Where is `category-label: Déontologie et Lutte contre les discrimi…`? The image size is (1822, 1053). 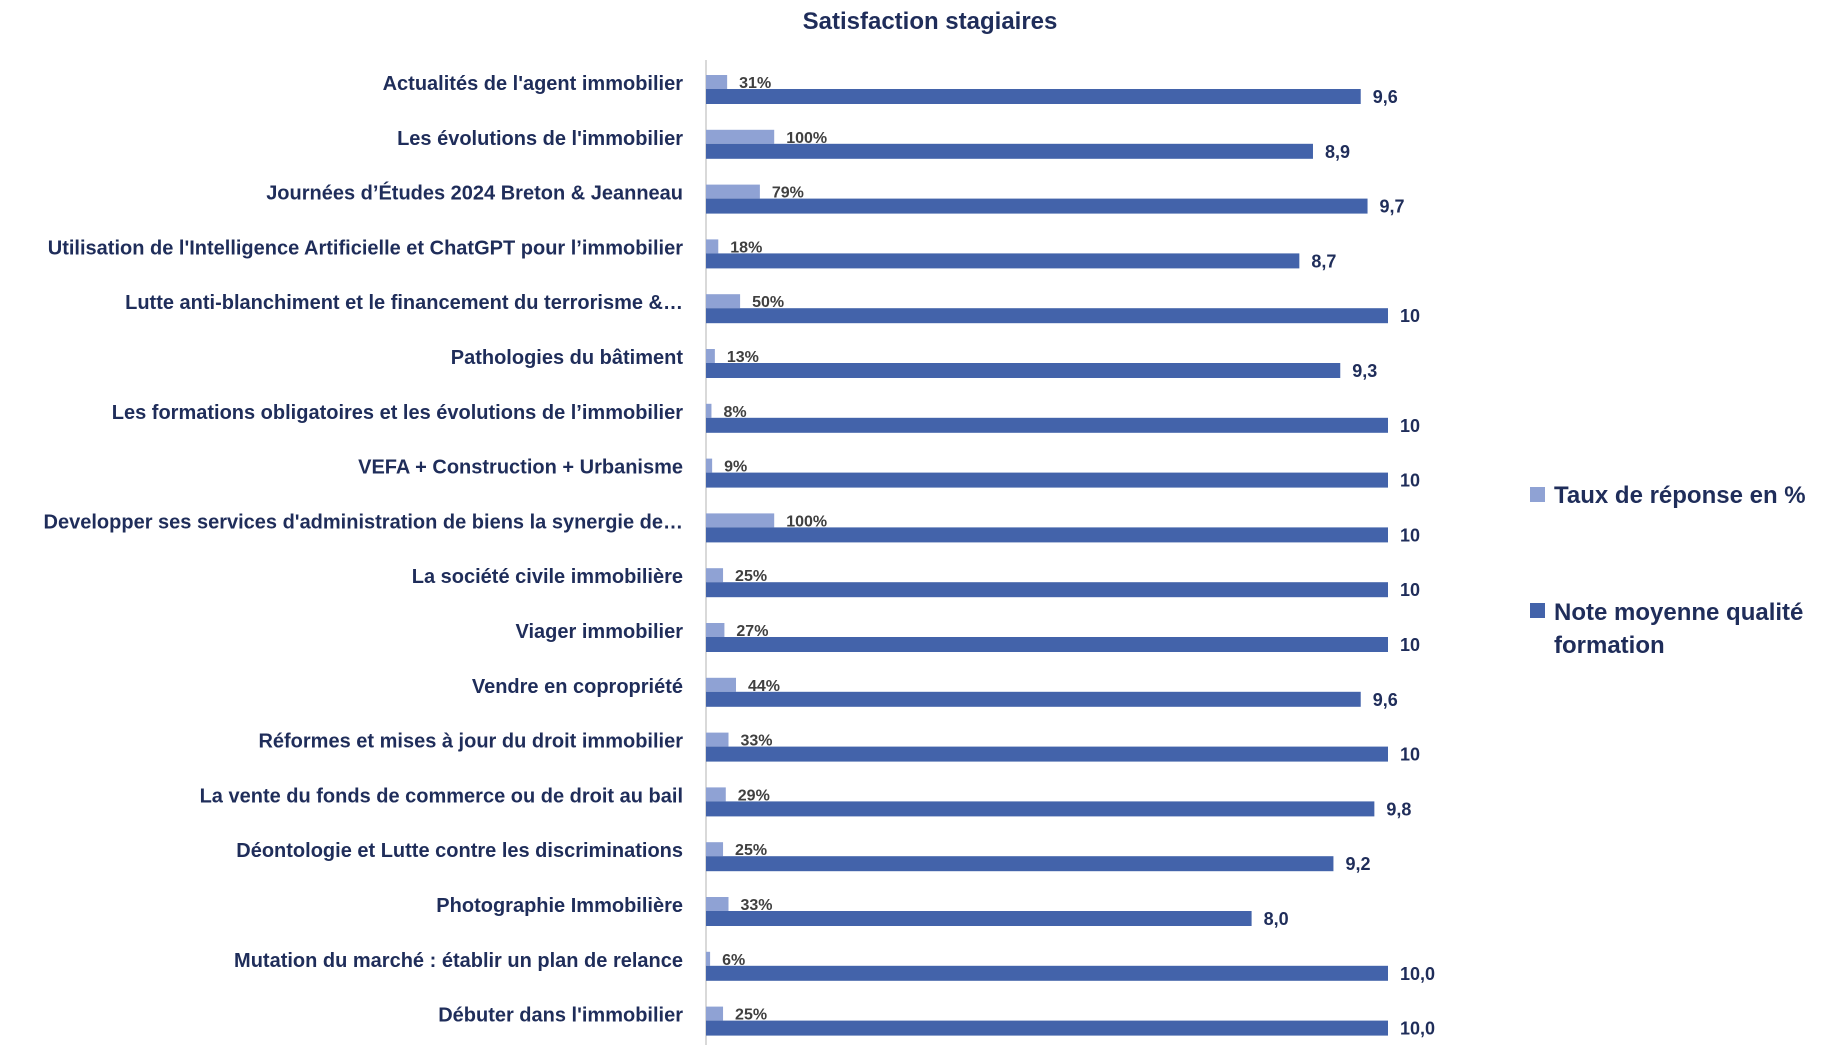 category-label: Déontologie et Lutte contre les discrimi… is located at coordinates (459, 851).